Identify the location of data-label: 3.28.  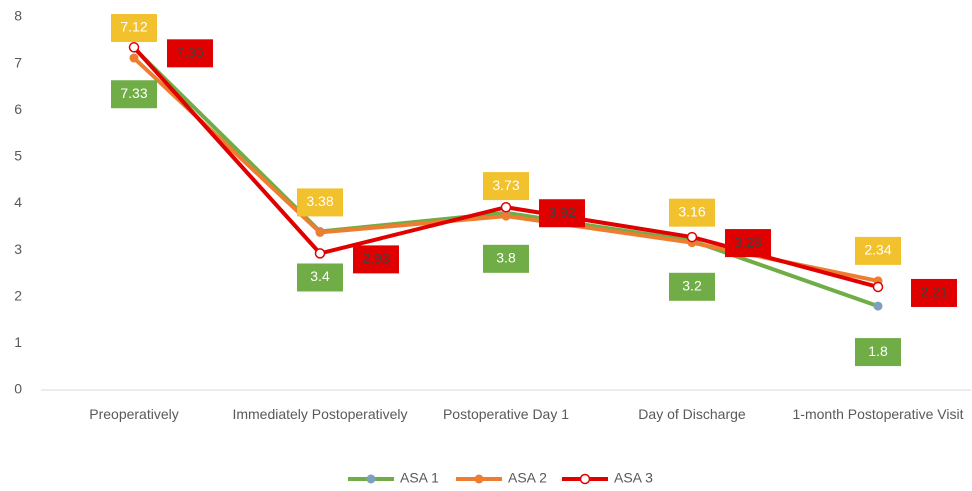
(747, 242).